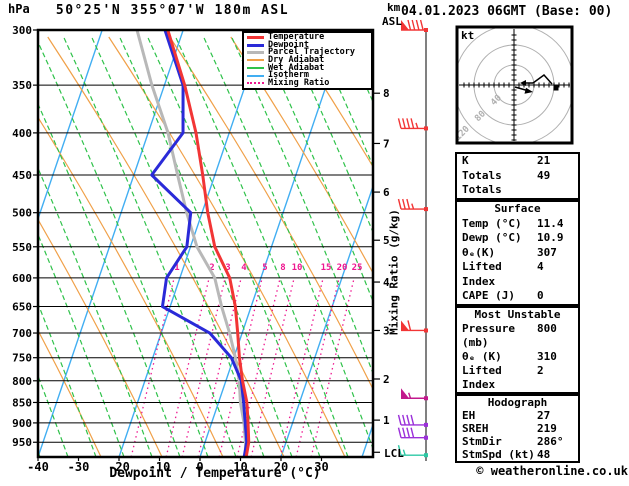 This screenshot has width=629, height=486. I want to click on mixing-ratio-axis-title: Mixing Ratio (g/kg), so click(394, 272).